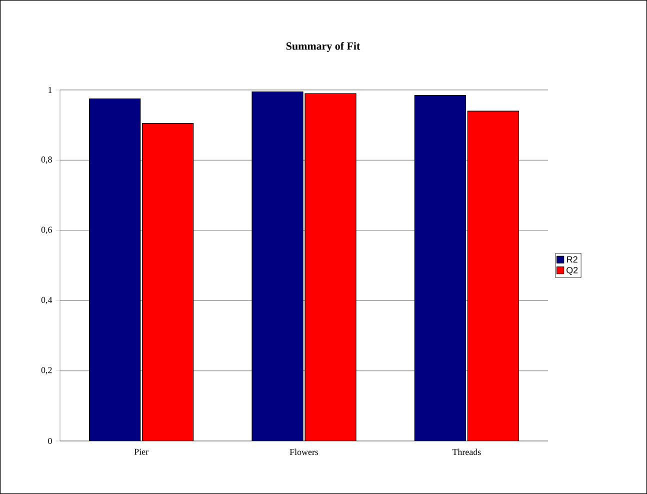  What do you see at coordinates (50, 90) in the screenshot?
I see `y-tick-label: 1` at bounding box center [50, 90].